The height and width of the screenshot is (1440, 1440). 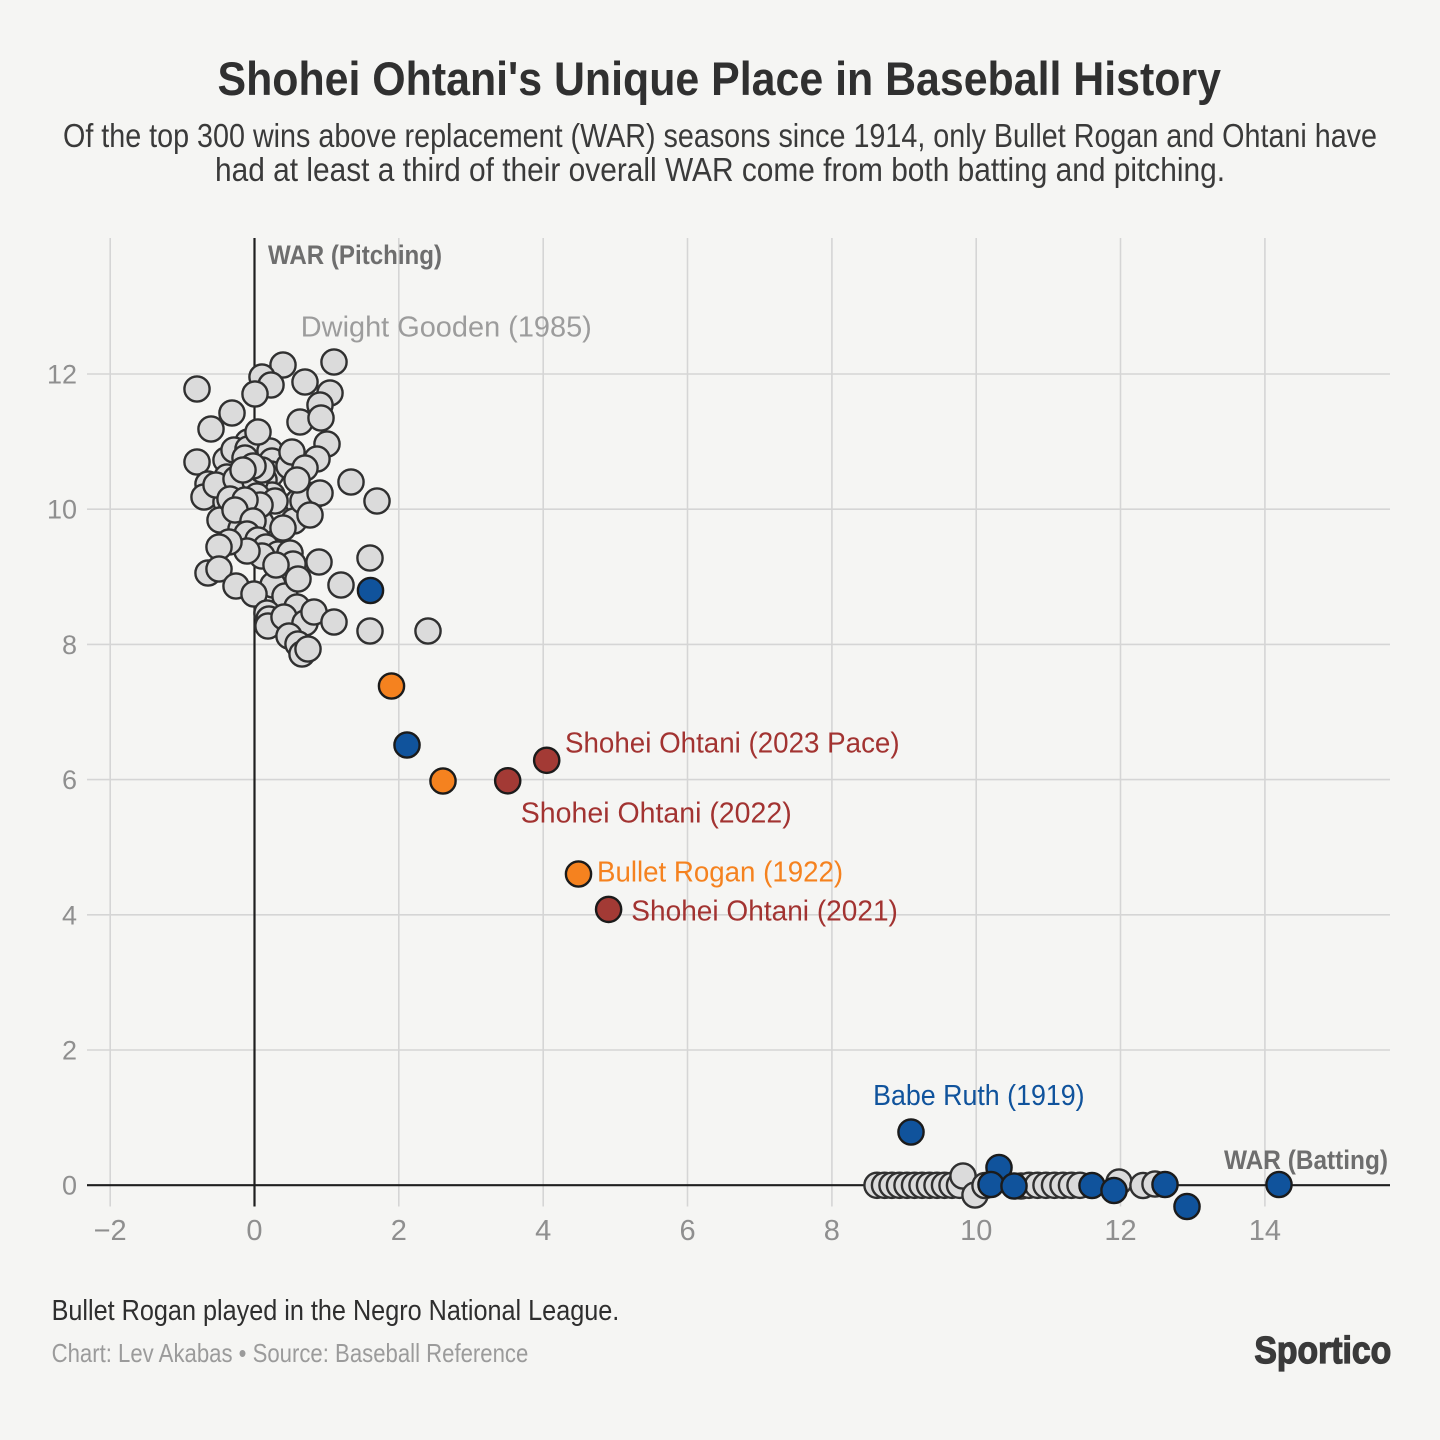 What do you see at coordinates (764, 912) in the screenshot?
I see `svg-text: Shohei Ohtani (2021)` at bounding box center [764, 912].